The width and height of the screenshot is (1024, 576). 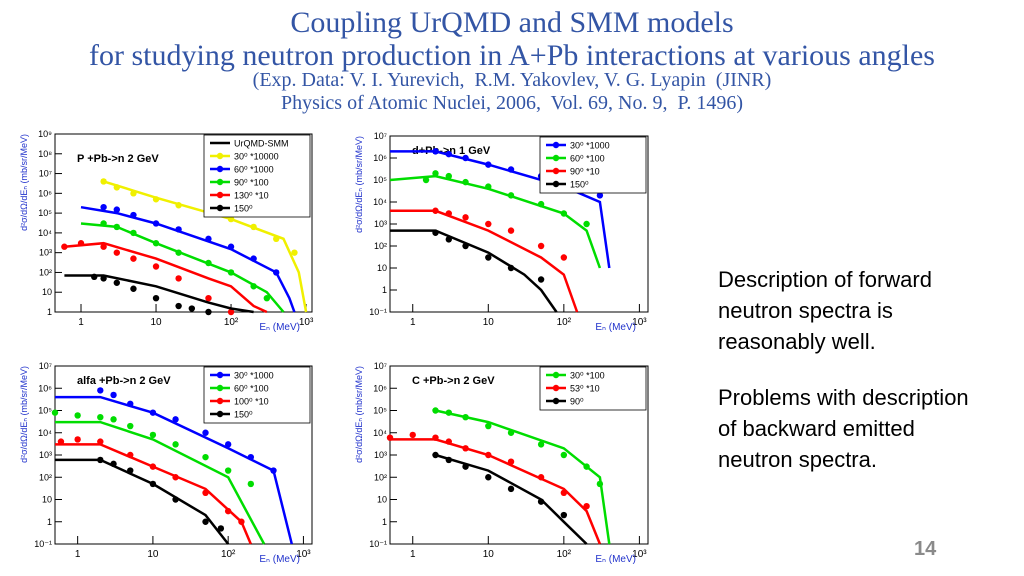 What do you see at coordinates (585, 172) in the screenshot?
I see `legend-label: 90⁰ *10` at bounding box center [585, 172].